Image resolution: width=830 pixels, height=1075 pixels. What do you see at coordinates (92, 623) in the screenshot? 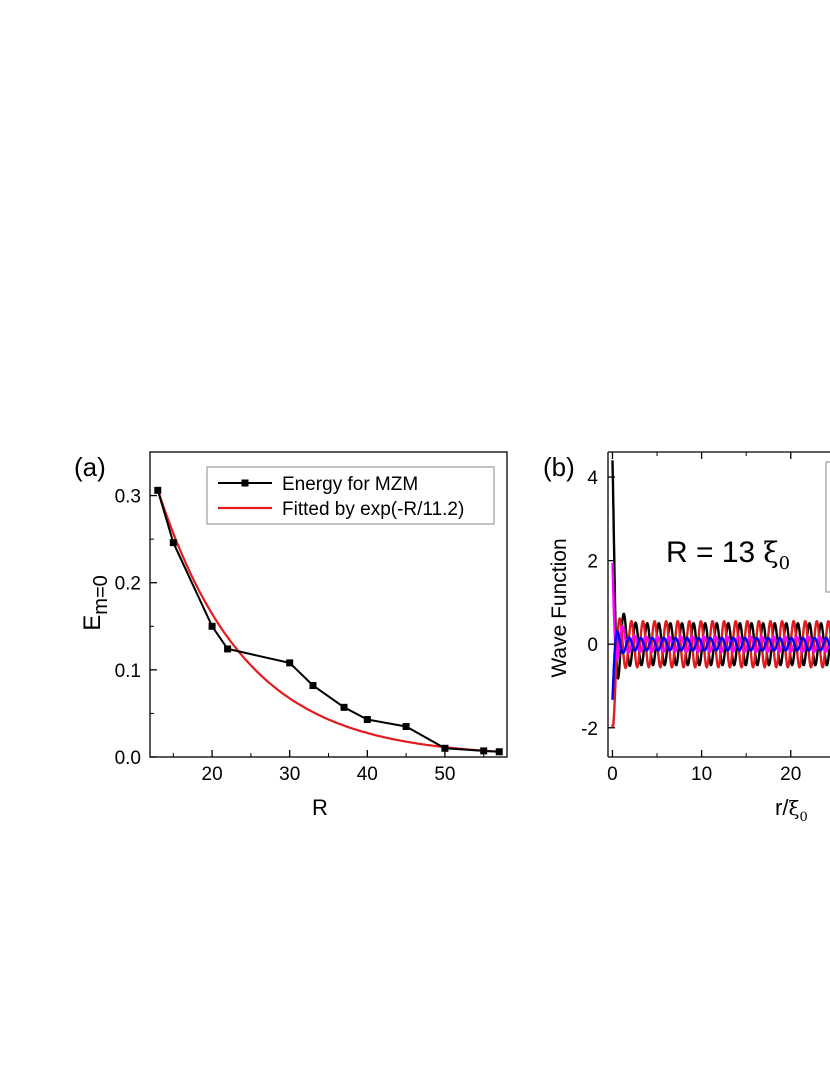
I see `y-label-main: E` at bounding box center [92, 623].